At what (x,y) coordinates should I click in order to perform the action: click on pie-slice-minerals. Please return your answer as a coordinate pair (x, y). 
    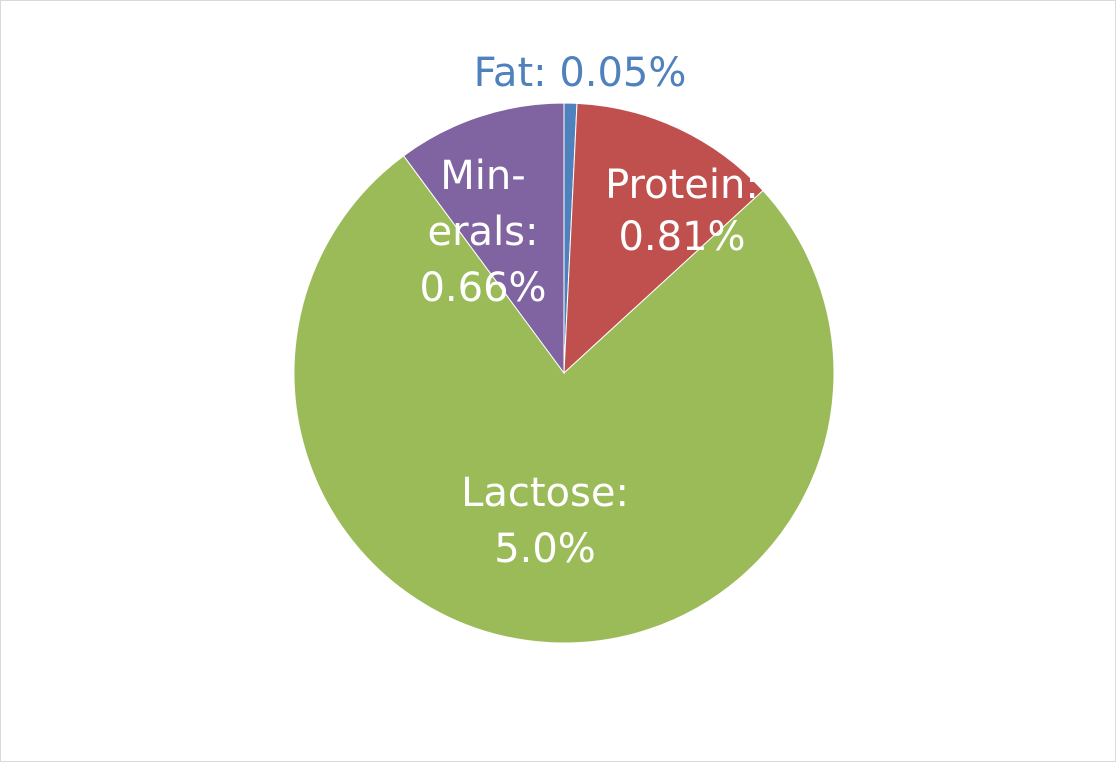
    Looking at the image, I should click on (483, 238).